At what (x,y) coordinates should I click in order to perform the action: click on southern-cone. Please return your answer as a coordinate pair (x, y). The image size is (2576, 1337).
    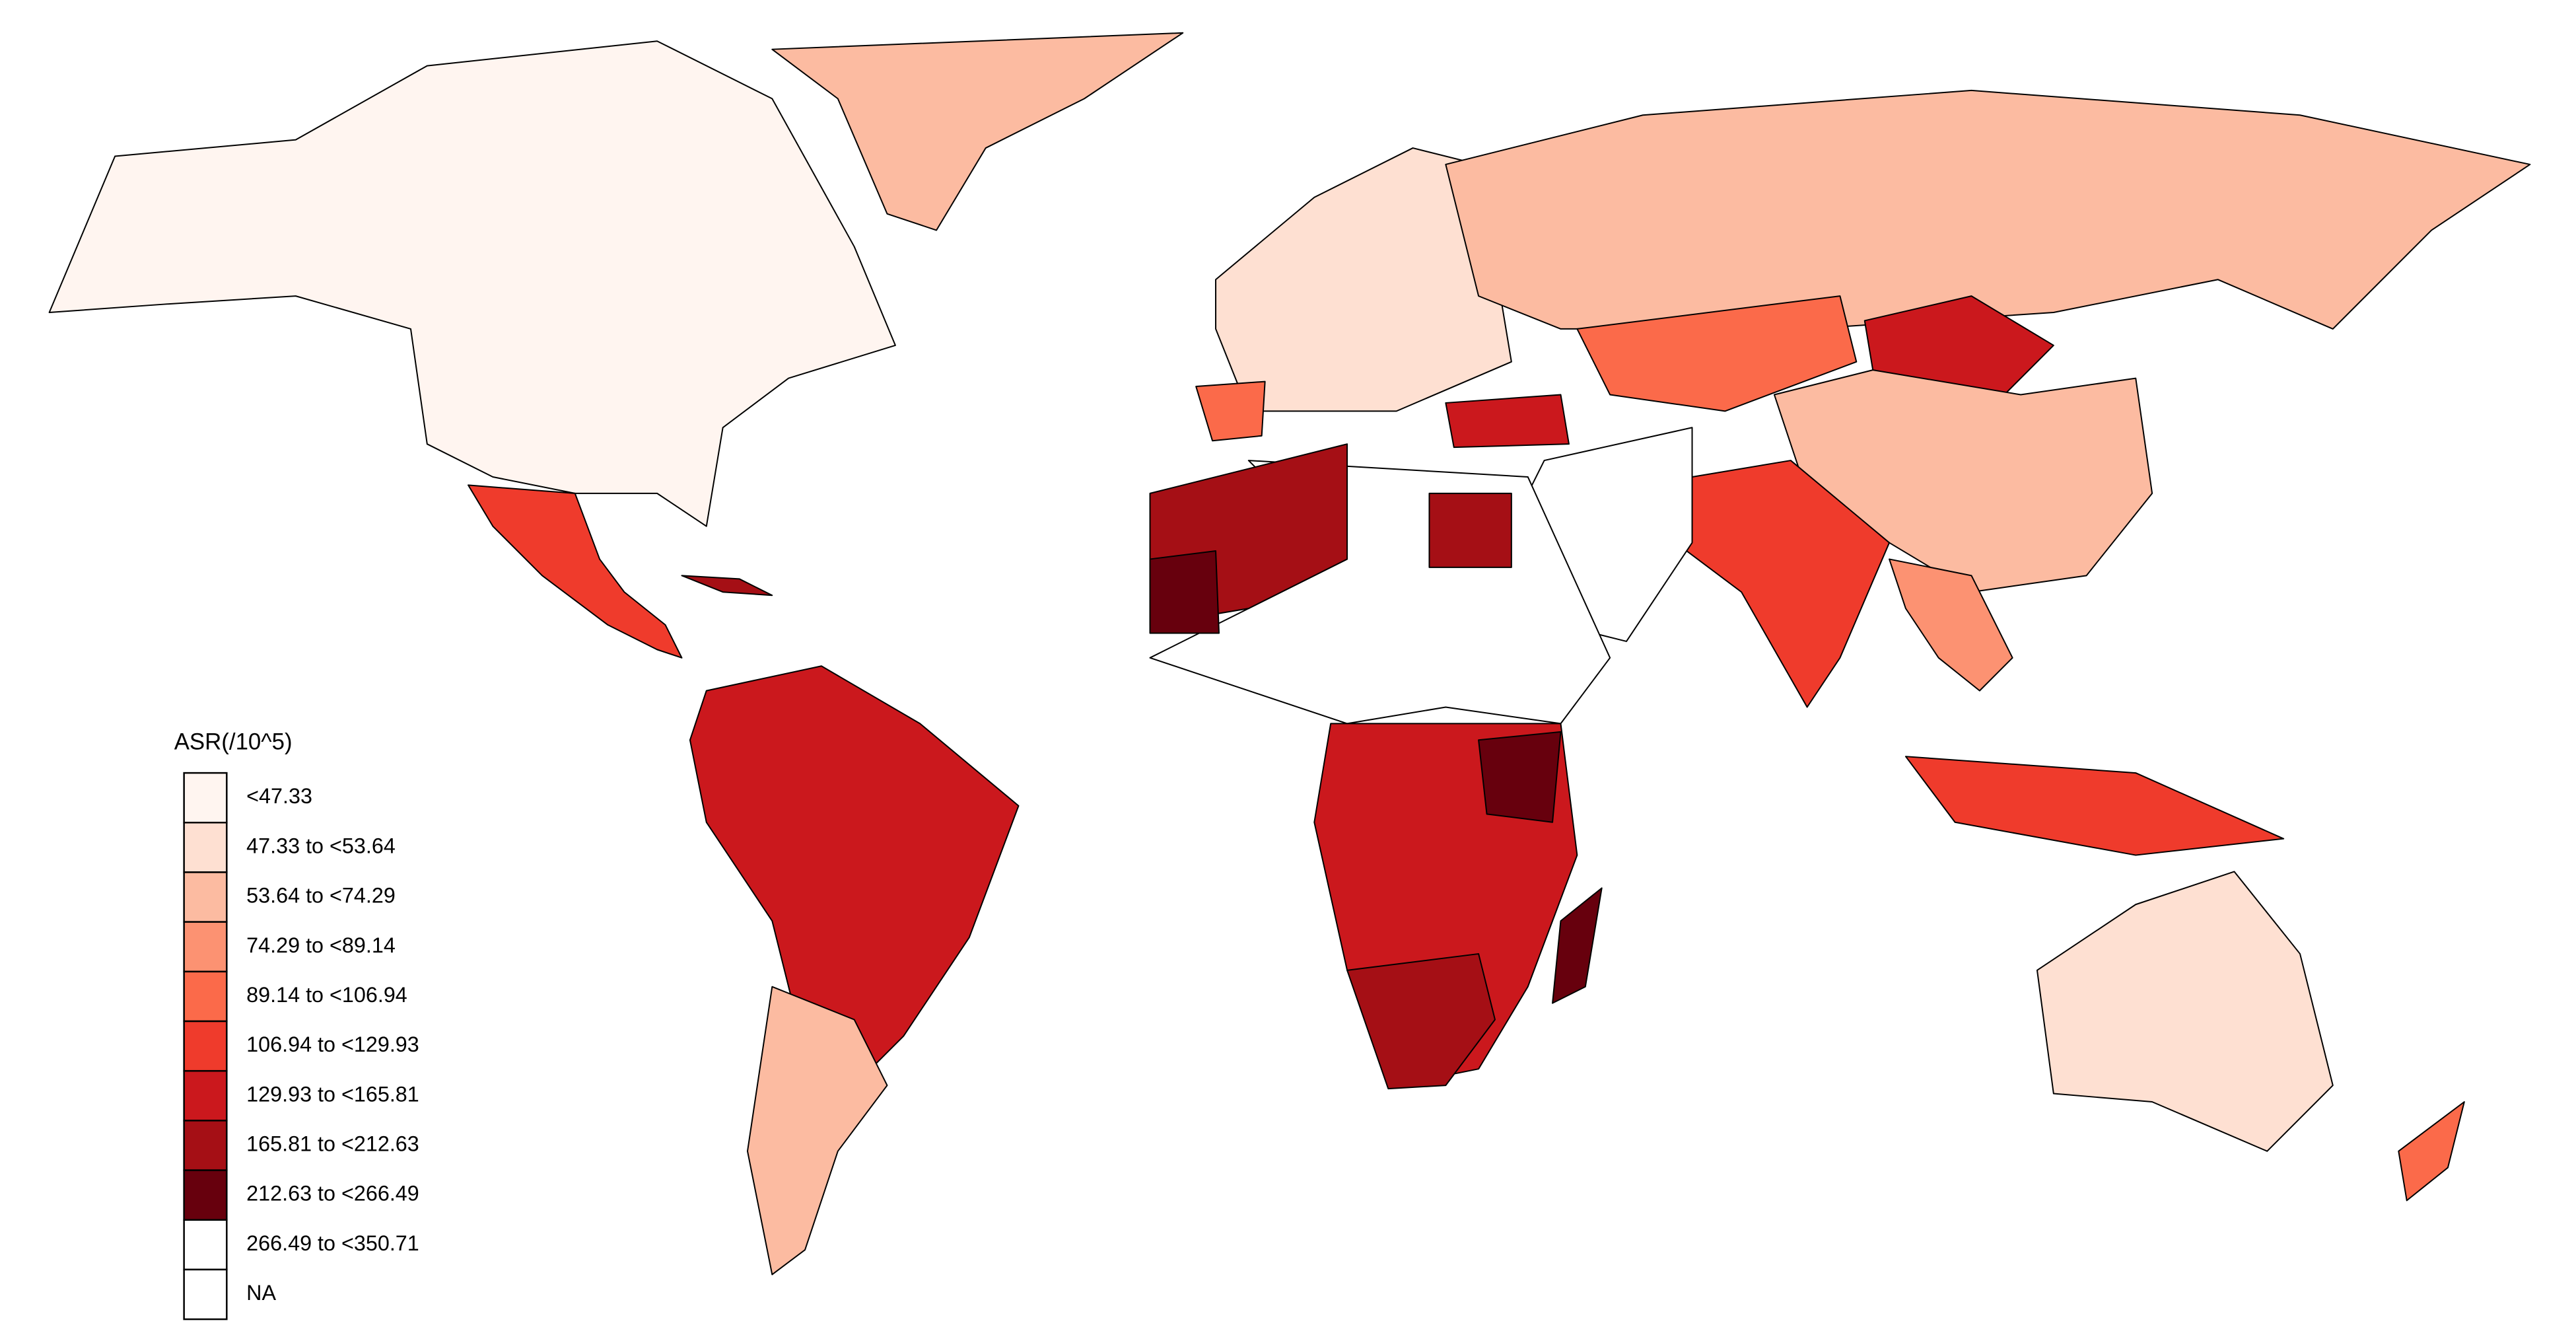
    Looking at the image, I should click on (817, 1131).